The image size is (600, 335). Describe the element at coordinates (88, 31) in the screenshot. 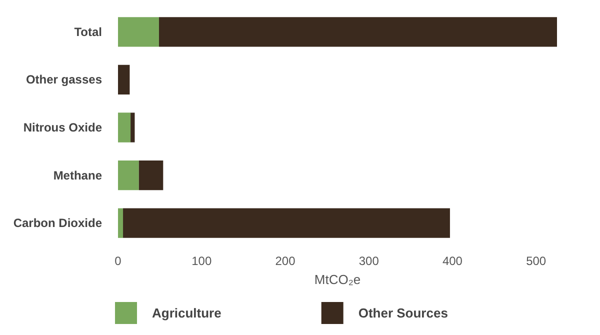

I see `y-tick-label: Total` at that location.